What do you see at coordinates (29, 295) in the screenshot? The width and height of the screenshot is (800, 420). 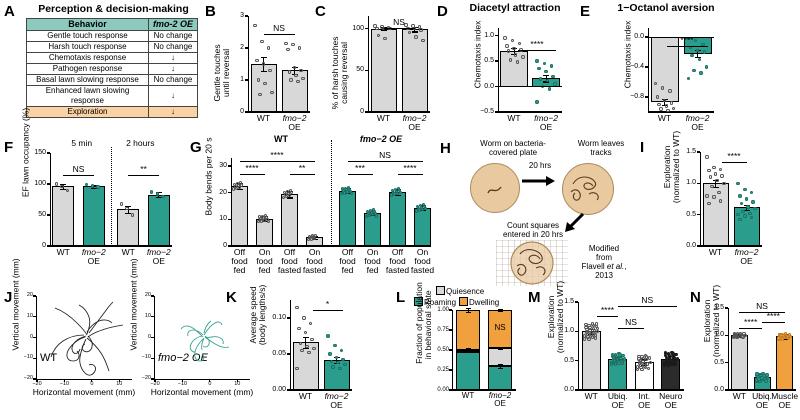 I see `y-tick-label: 20` at bounding box center [29, 295].